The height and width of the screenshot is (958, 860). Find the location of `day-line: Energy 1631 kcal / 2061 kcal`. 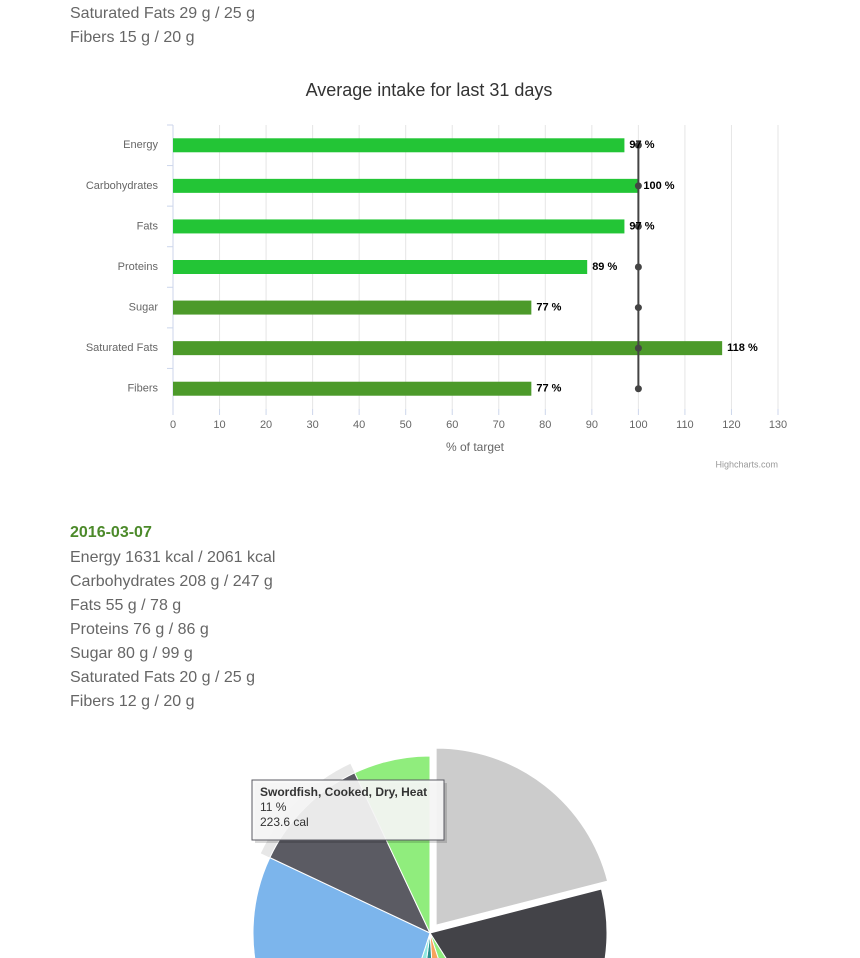

day-line: Energy 1631 kcal / 2061 kcal is located at coordinates (172, 557).